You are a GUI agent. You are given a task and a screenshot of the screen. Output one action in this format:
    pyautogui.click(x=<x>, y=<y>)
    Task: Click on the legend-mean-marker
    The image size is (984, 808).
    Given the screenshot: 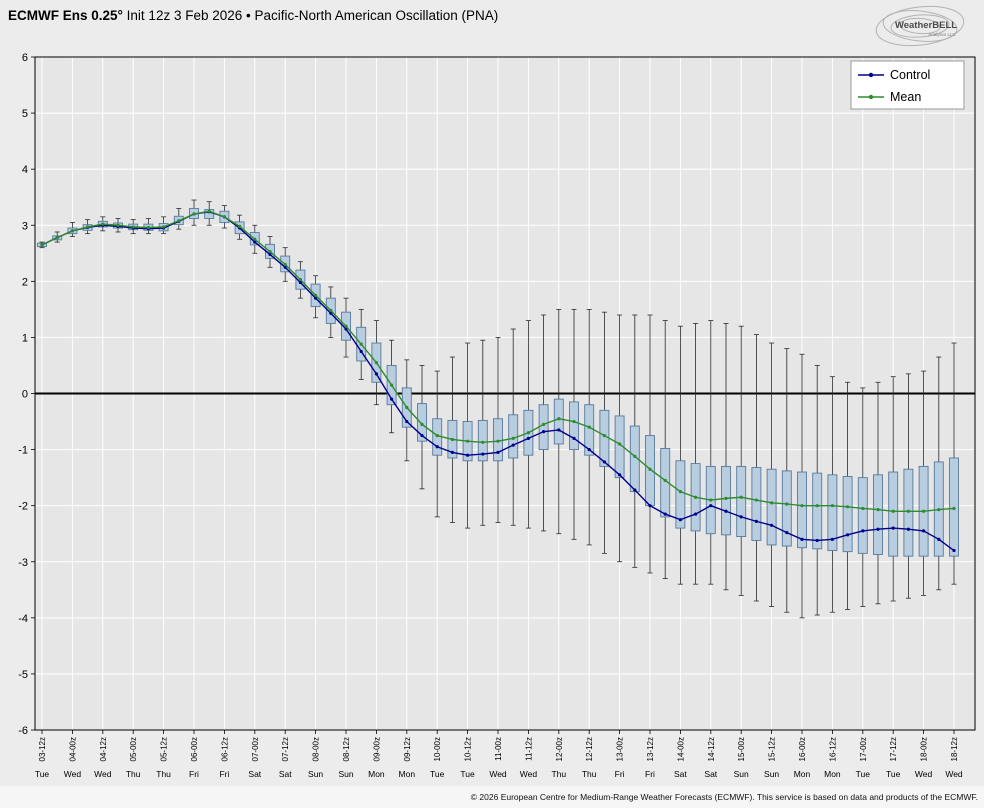 What is the action you would take?
    pyautogui.click(x=871, y=97)
    